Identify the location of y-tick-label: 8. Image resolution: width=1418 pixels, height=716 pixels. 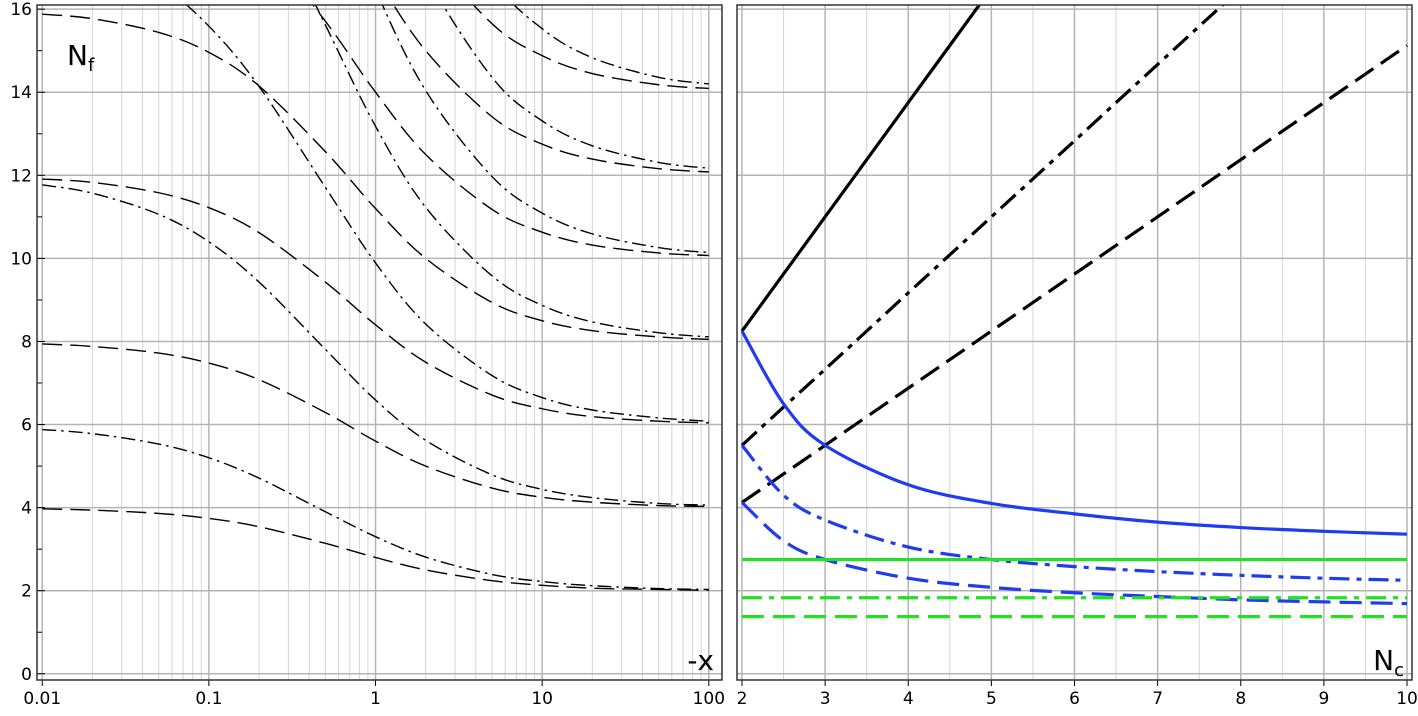
(26, 342).